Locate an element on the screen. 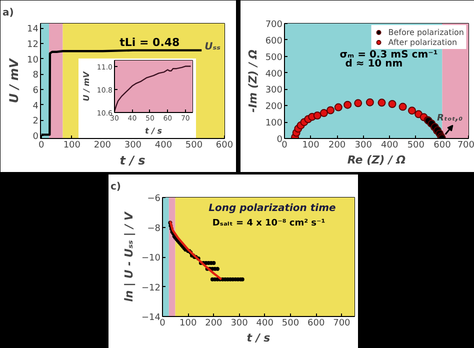 This screenshot has width=474, height=348. y-axis-title: -Im (Z) / Ω is located at coordinates (253, 81).